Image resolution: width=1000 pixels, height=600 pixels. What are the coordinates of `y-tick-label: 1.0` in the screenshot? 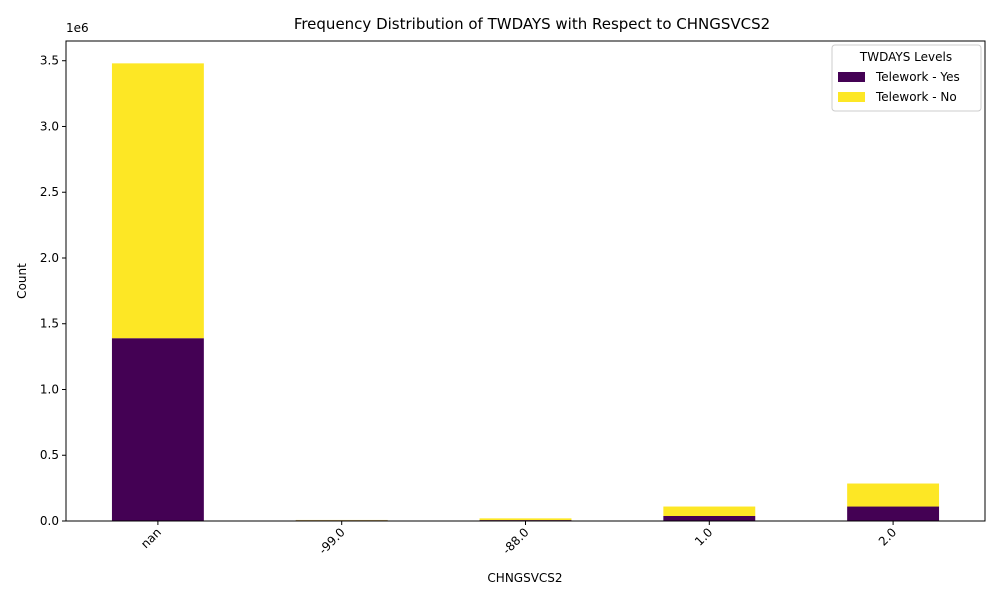 It's located at (49, 389).